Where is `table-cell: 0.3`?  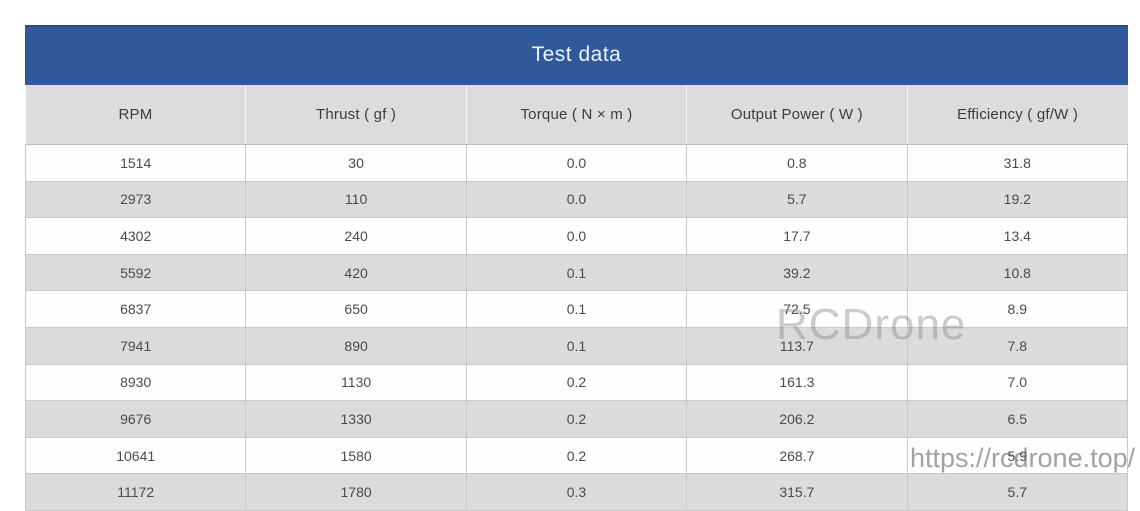 table-cell: 0.3 is located at coordinates (576, 492).